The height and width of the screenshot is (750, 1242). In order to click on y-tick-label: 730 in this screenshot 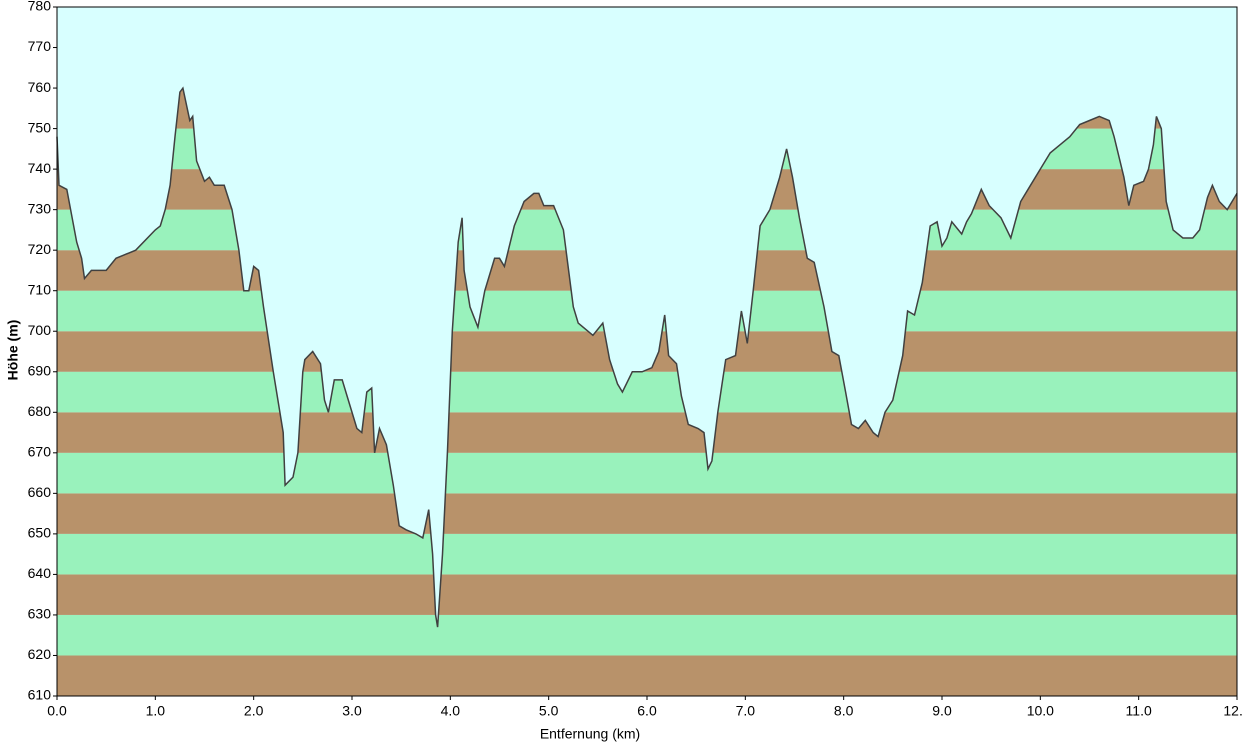, I will do `click(40, 208)`.